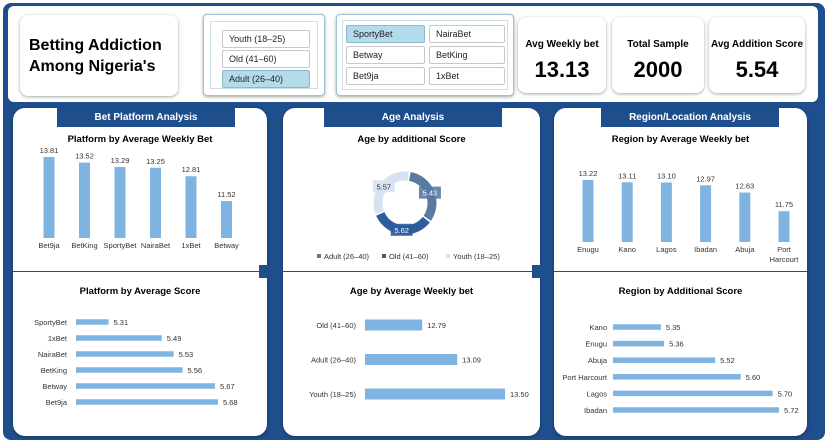 The image size is (828, 443). I want to click on kpi-avg-weekly-bet: Avg Weekly bet 13.13, so click(562, 55).